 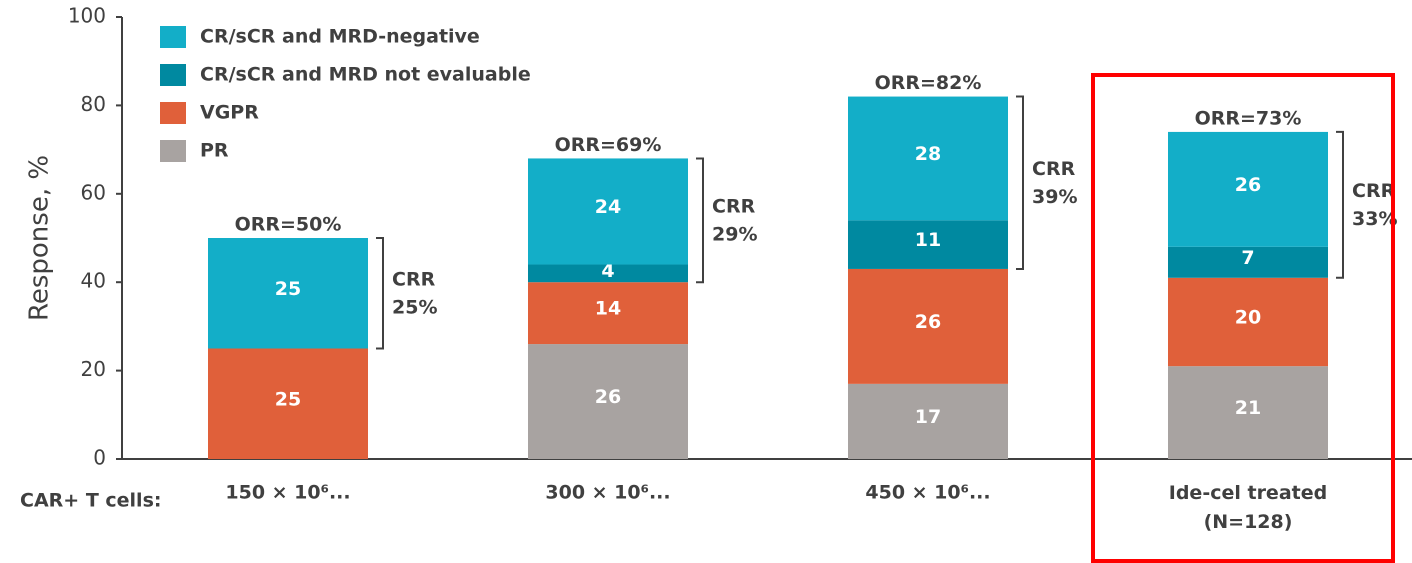 What do you see at coordinates (93, 369) in the screenshot?
I see `y-tick-label: 20` at bounding box center [93, 369].